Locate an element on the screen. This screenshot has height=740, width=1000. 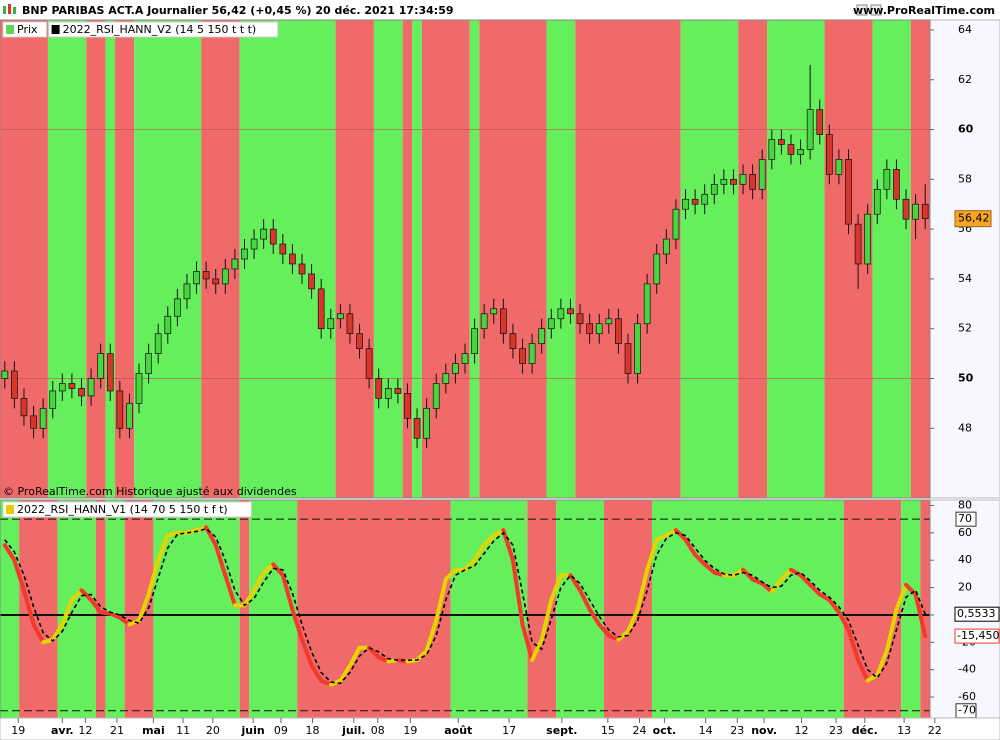
x-tick-label: 13 is located at coordinates (904, 730).